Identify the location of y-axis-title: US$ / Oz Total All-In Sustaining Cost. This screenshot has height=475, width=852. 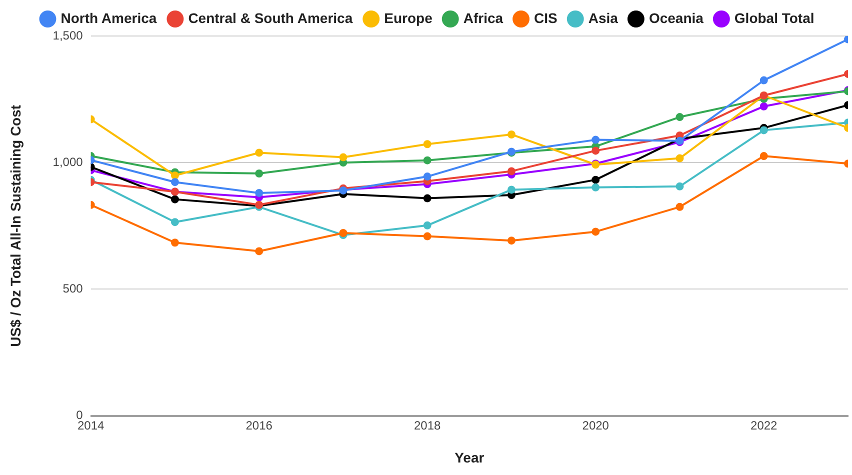
(15, 225).